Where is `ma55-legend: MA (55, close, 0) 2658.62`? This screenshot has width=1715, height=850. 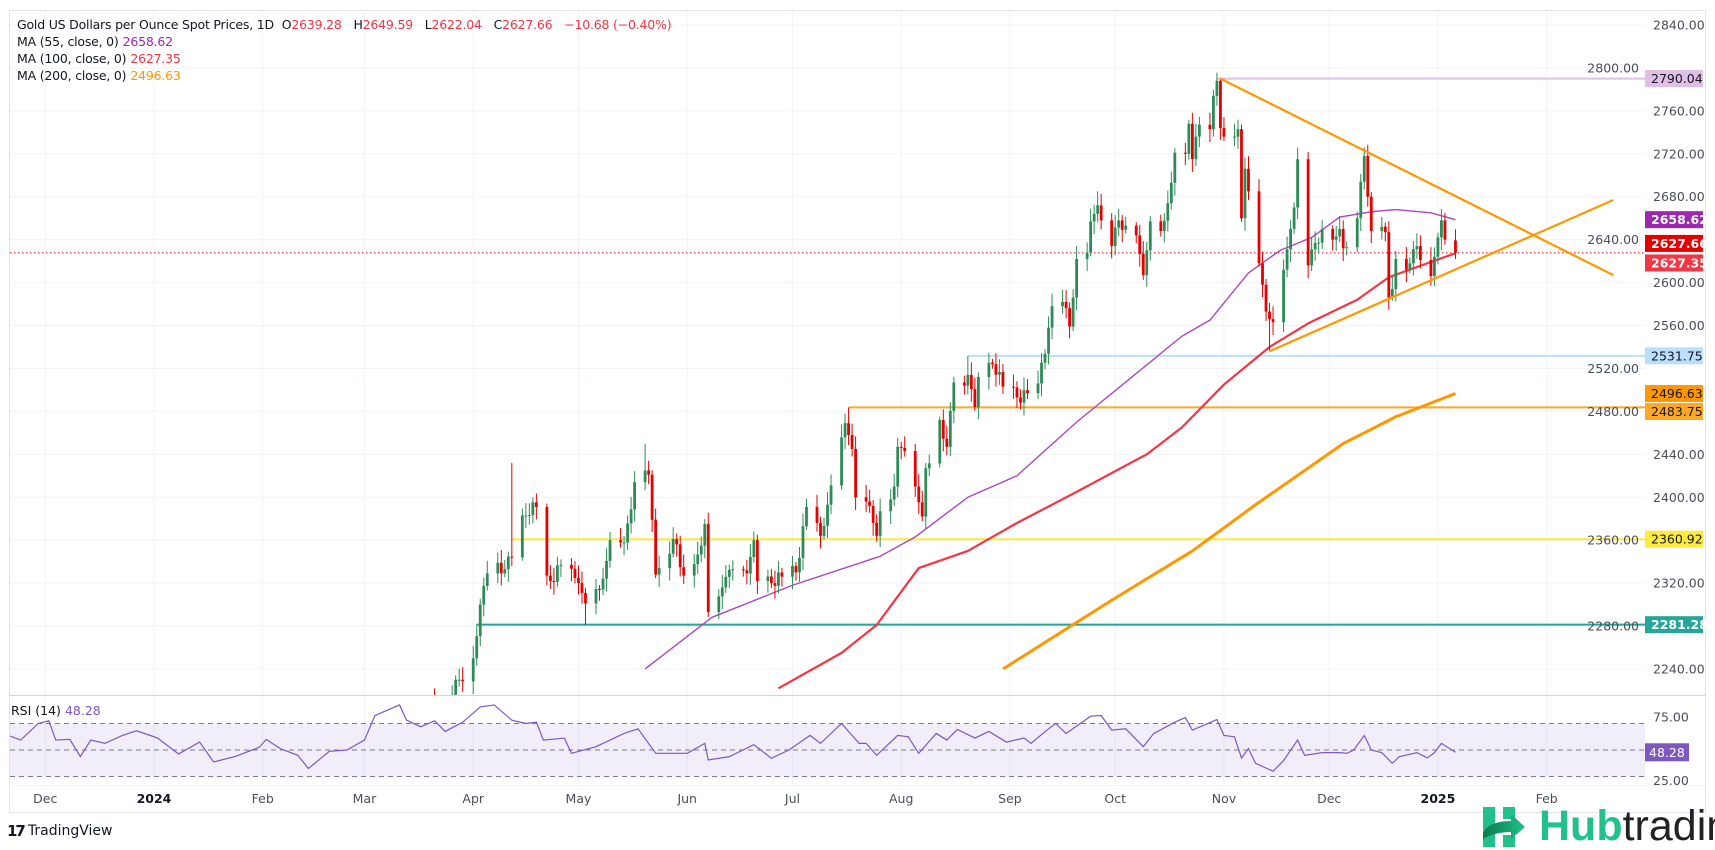 ma55-legend: MA (55, close, 0) 2658.62 is located at coordinates (97, 41).